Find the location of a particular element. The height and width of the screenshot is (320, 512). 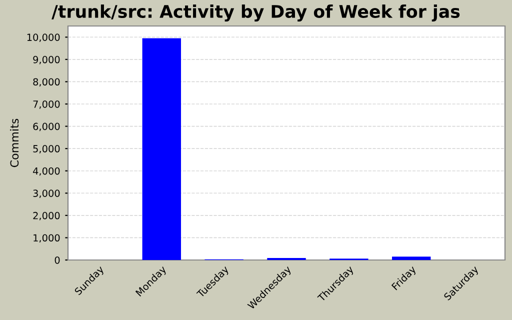

y-tick-label: 3,000 is located at coordinates (46, 194).